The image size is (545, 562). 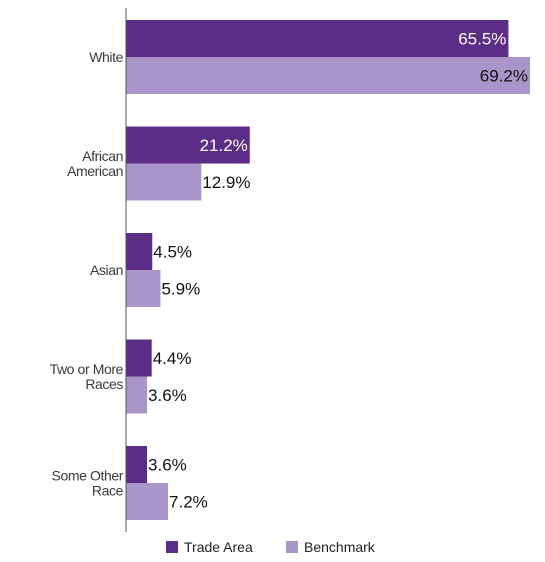 What do you see at coordinates (106, 270) in the screenshot?
I see `category-label-2: Asian` at bounding box center [106, 270].